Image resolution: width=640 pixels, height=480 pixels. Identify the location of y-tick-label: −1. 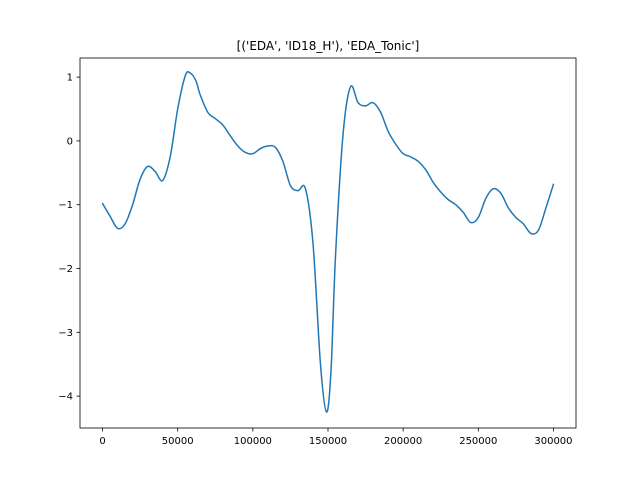
(65, 205).